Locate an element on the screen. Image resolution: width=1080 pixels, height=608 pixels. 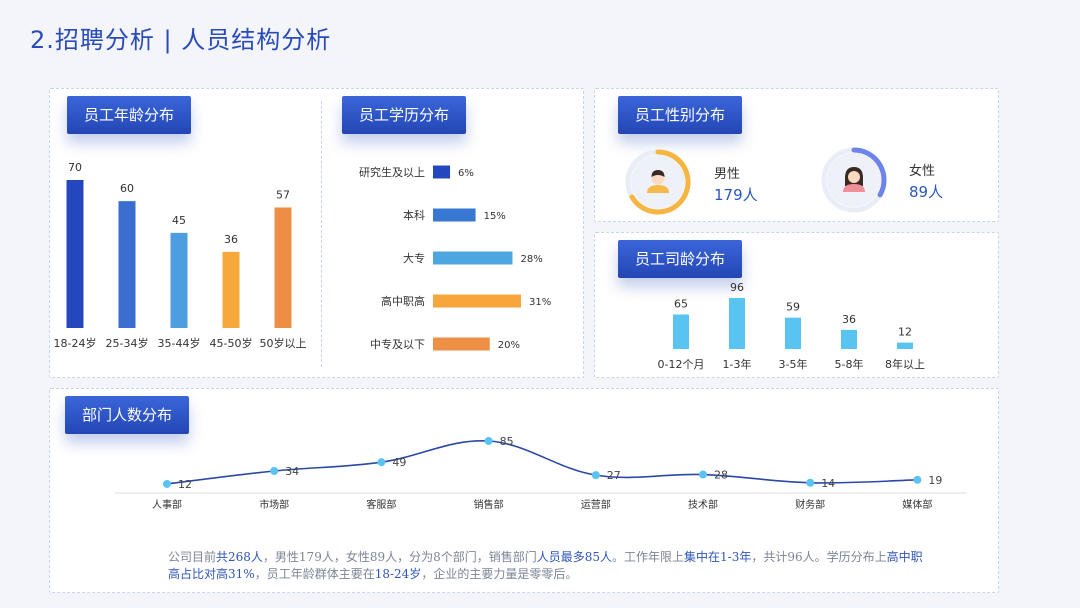
summary-fragment: 公司目前 is located at coordinates (192, 557).